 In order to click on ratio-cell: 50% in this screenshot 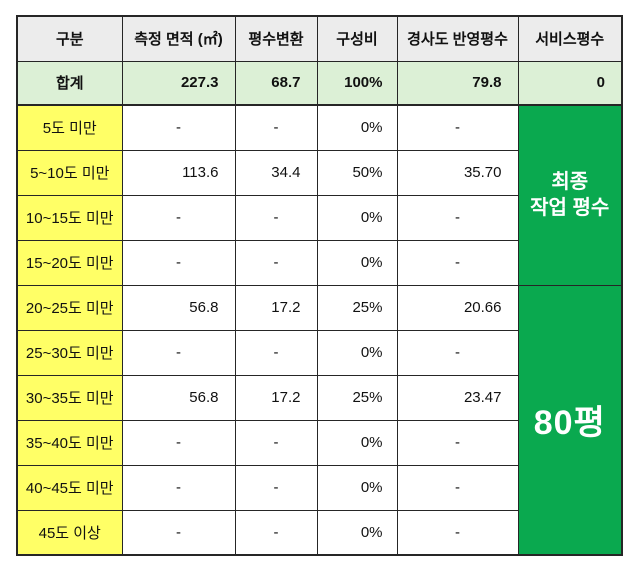, I will do `click(357, 172)`.